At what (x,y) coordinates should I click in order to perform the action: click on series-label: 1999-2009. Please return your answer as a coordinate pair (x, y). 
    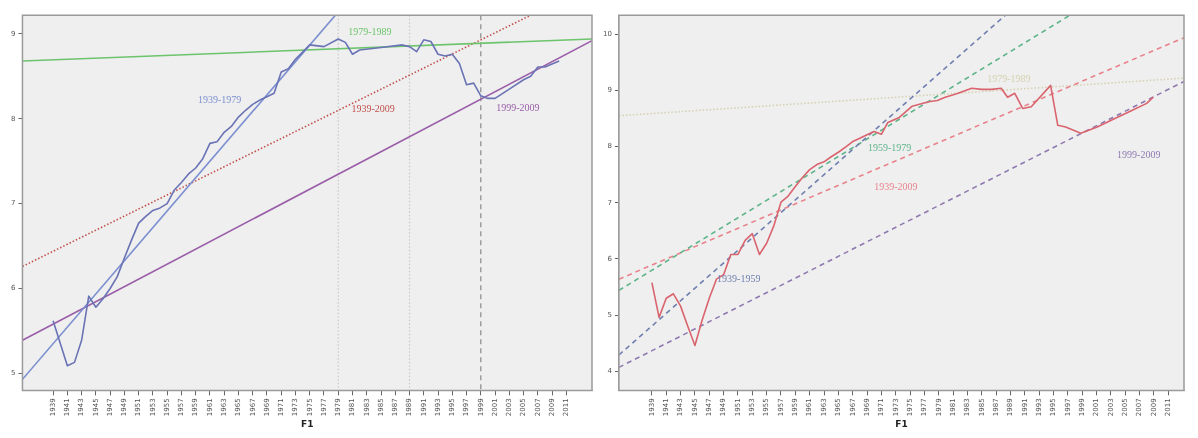
    Looking at the image, I should click on (518, 108).